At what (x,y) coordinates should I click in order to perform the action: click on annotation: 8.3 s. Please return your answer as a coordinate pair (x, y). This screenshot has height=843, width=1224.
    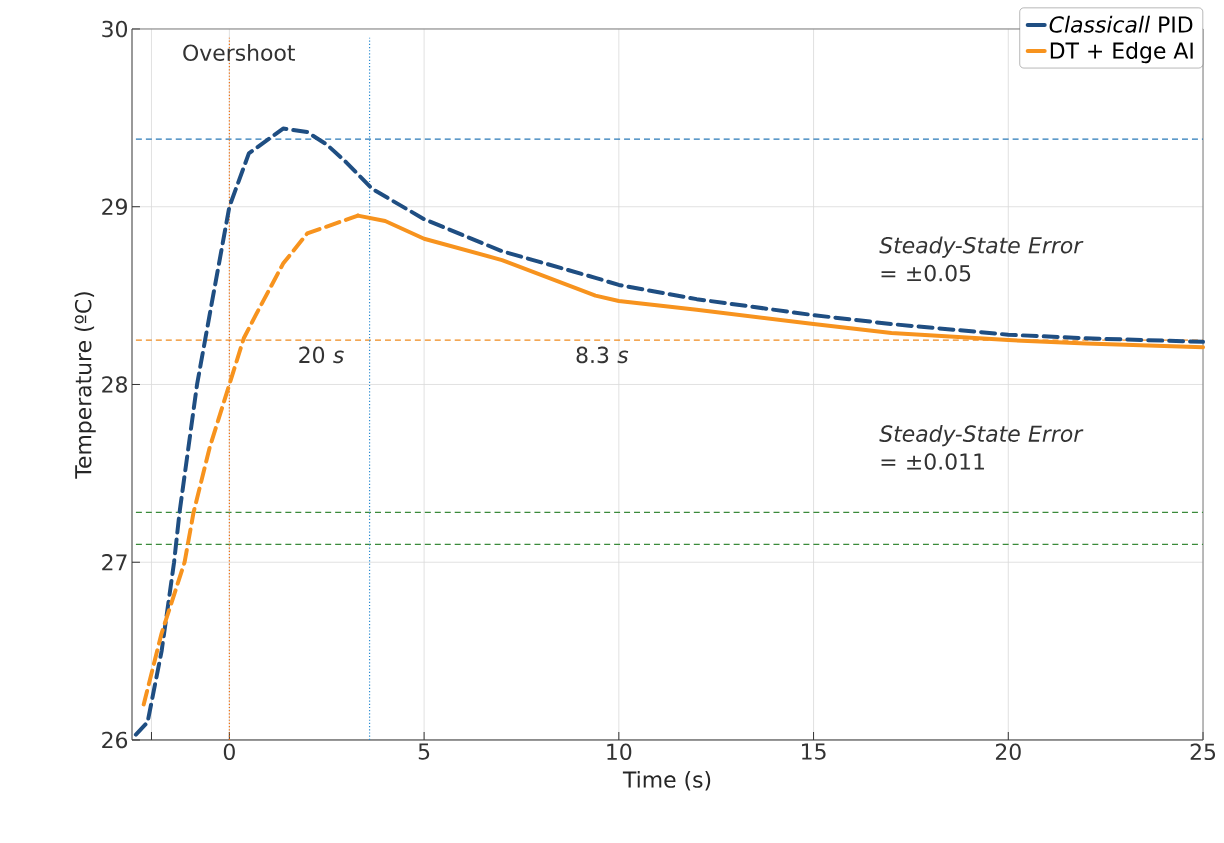
    Looking at the image, I should click on (602, 355).